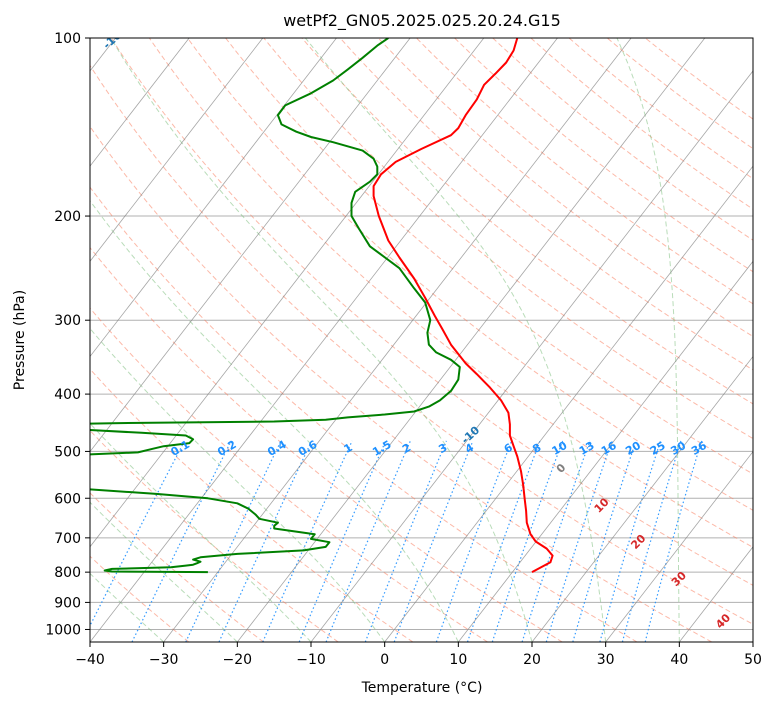 The height and width of the screenshot is (708, 775). I want to click on mixing-ratio-label: 1, so click(348, 448).